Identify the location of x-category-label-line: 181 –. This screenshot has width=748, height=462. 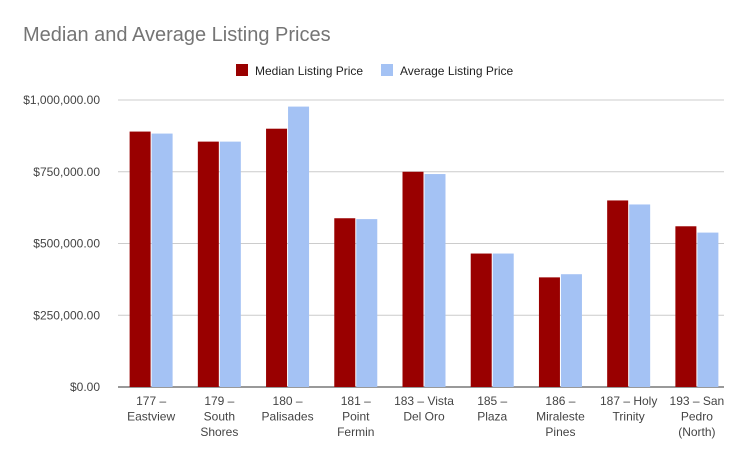
(356, 401).